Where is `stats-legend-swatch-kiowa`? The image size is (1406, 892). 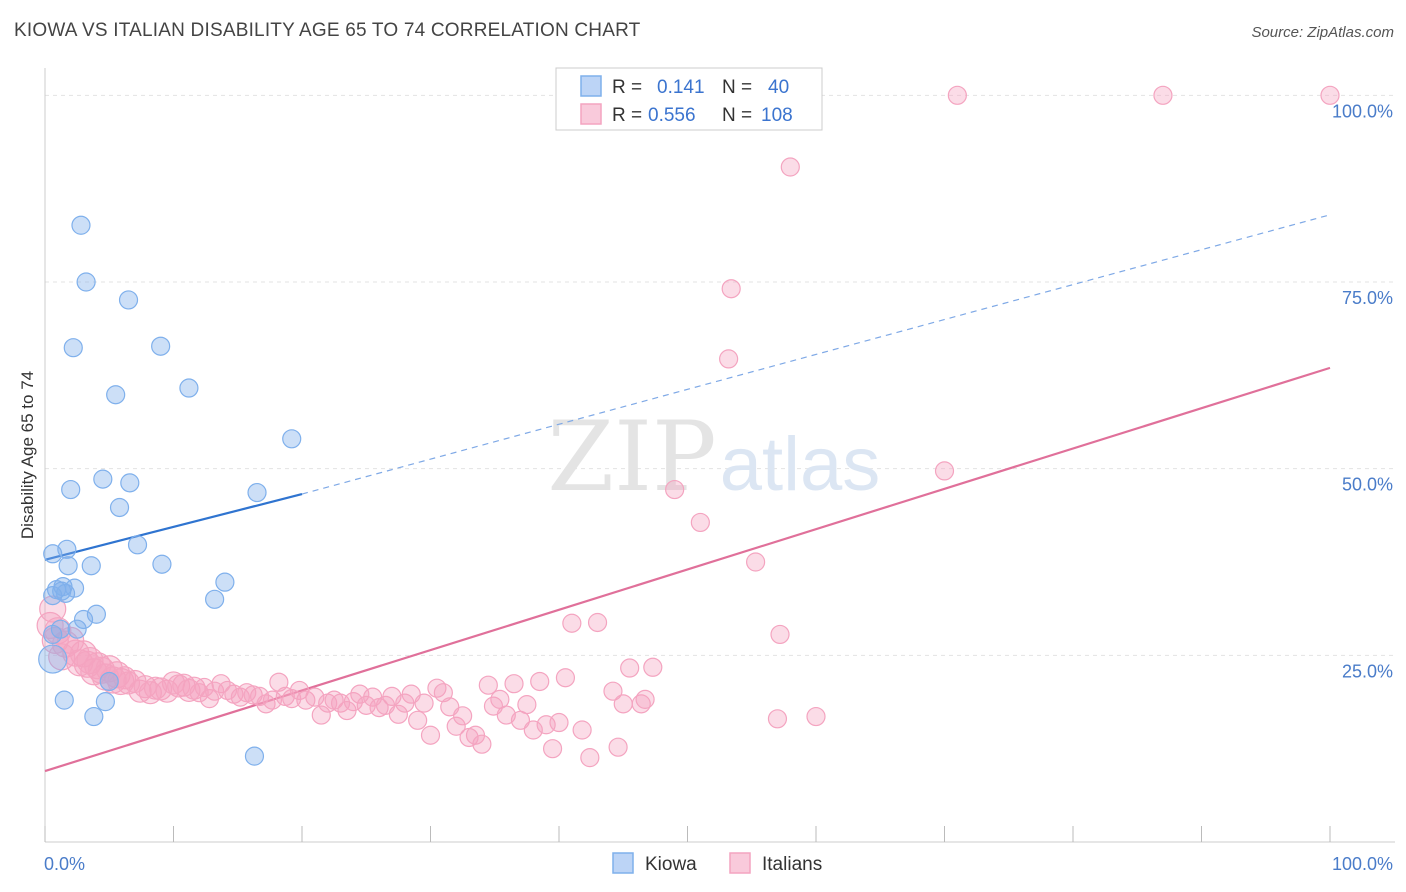
stats-legend-swatch-kiowa is located at coordinates (591, 86).